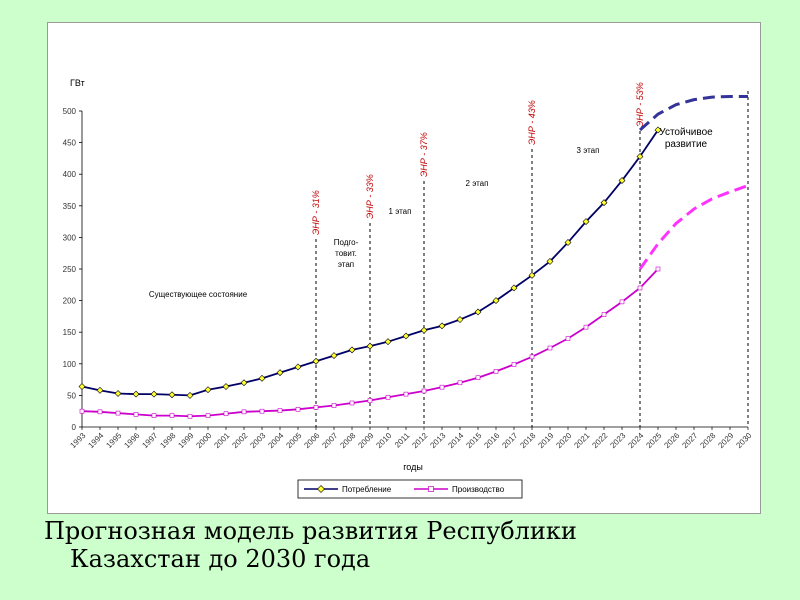  What do you see at coordinates (346, 264) in the screenshot?
I see `phase-label-line: этап` at bounding box center [346, 264].